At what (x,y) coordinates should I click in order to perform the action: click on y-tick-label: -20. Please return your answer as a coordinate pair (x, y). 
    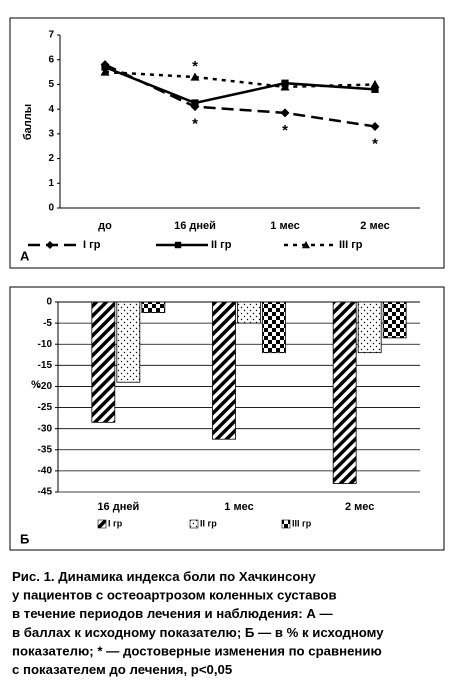
    Looking at the image, I should click on (45, 386).